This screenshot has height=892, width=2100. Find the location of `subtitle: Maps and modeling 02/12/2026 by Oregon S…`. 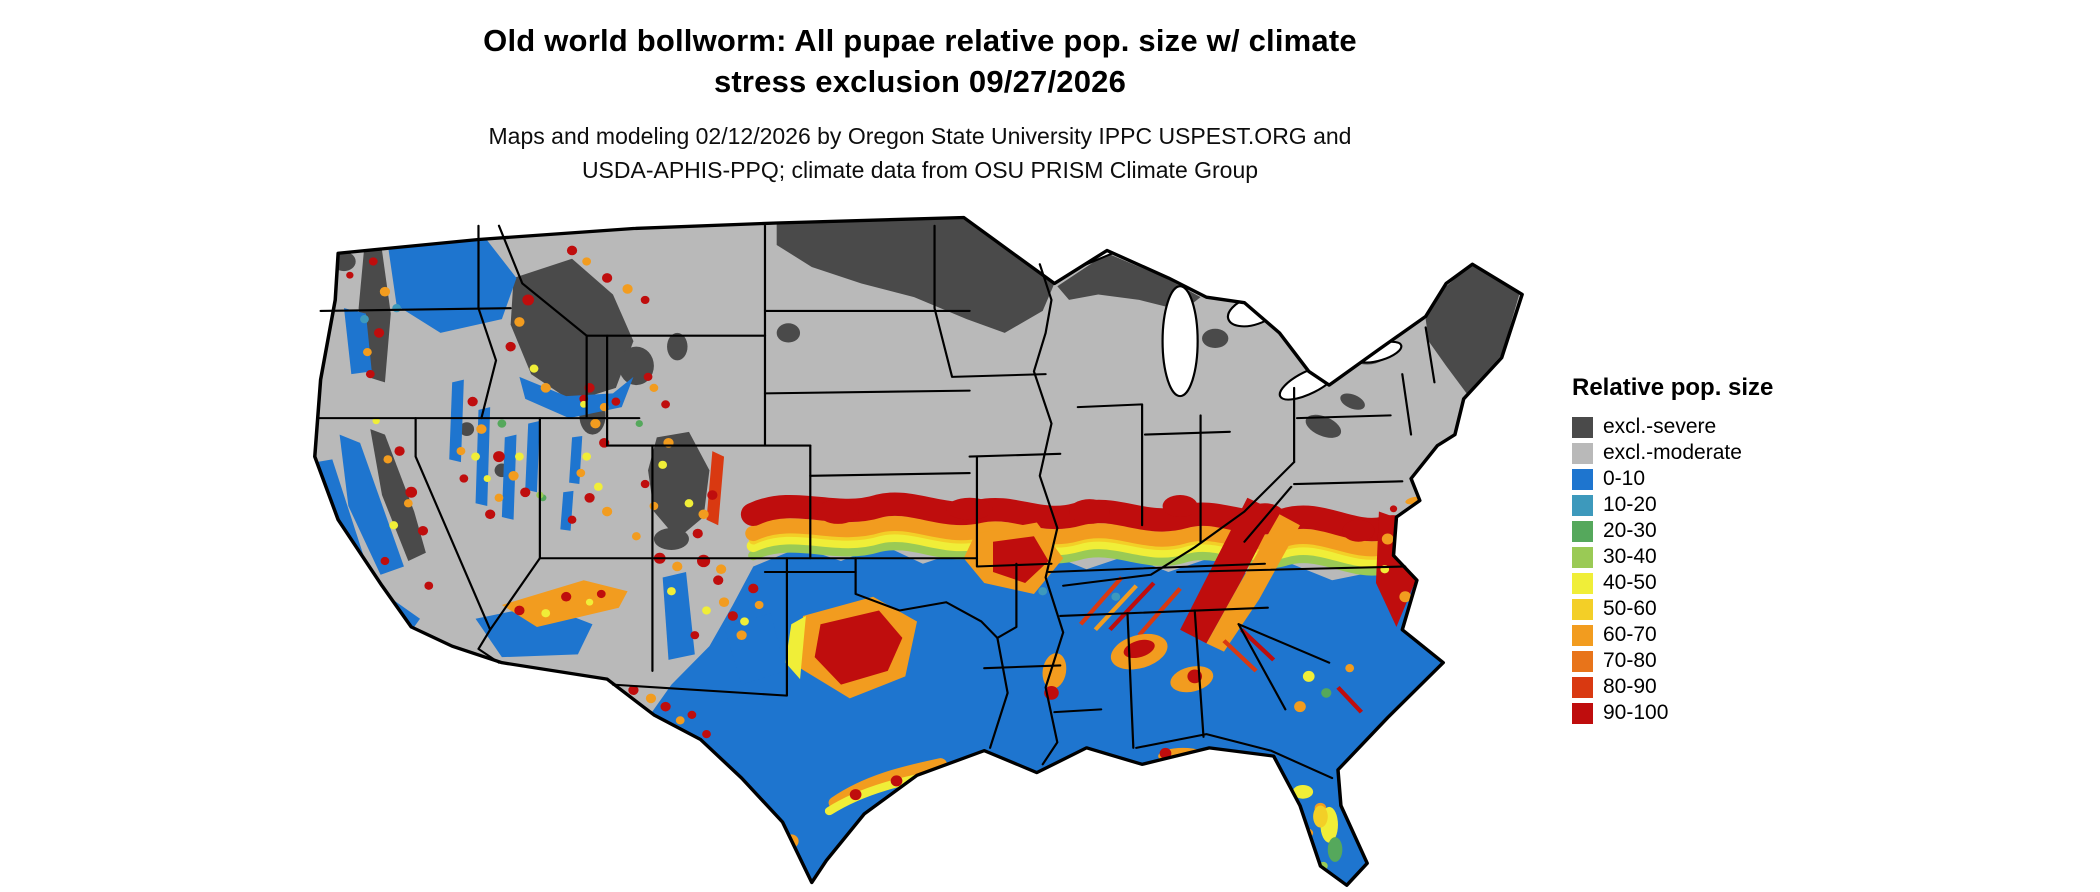

subtitle: Maps and modeling 02/12/2026 by Oregon S… is located at coordinates (920, 153).